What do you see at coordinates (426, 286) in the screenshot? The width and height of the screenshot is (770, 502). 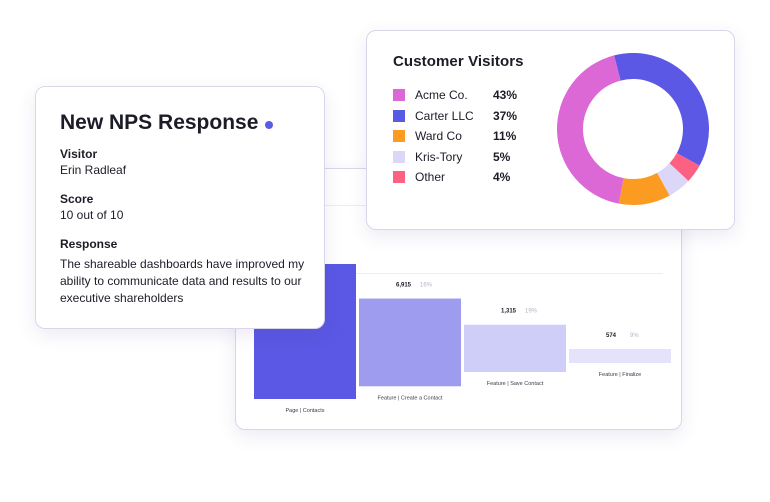 I see `funnel-percent: 16%` at bounding box center [426, 286].